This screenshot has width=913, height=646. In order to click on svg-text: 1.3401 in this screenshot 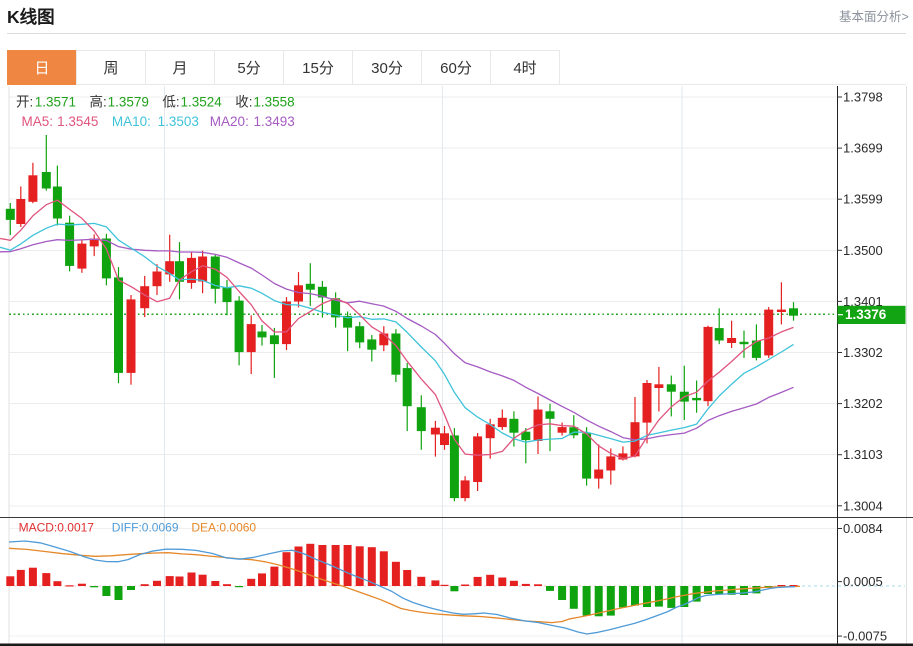, I will do `click(863, 301)`.